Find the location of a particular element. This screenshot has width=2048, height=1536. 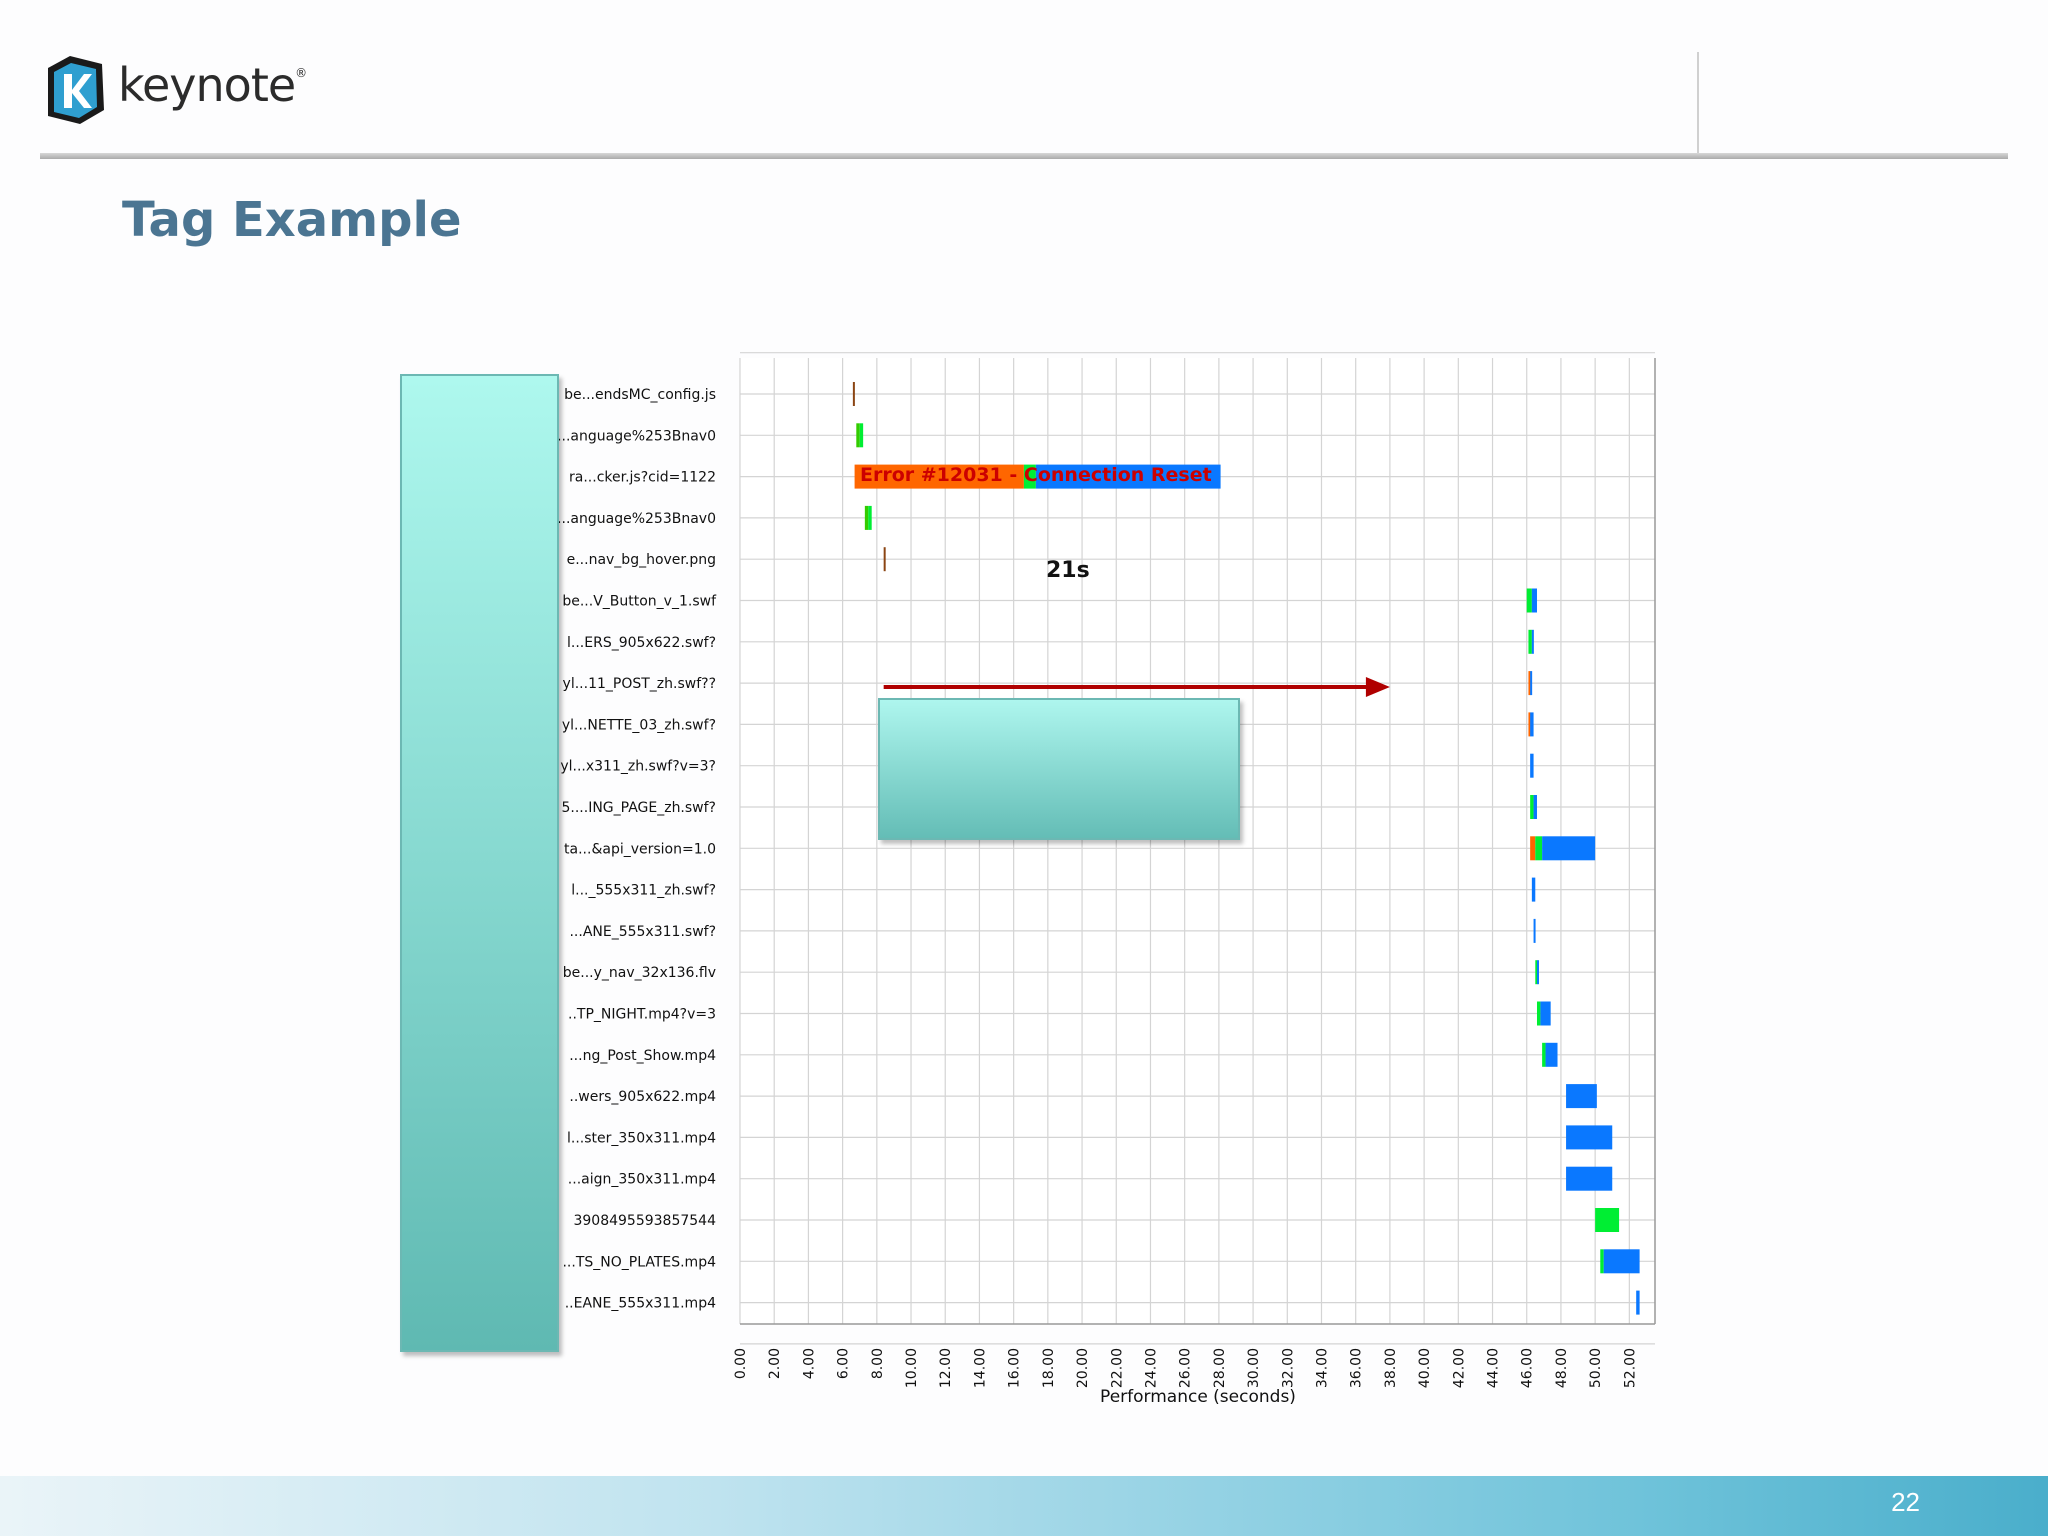

x-tick-label: 28.00 is located at coordinates (1220, 1368).